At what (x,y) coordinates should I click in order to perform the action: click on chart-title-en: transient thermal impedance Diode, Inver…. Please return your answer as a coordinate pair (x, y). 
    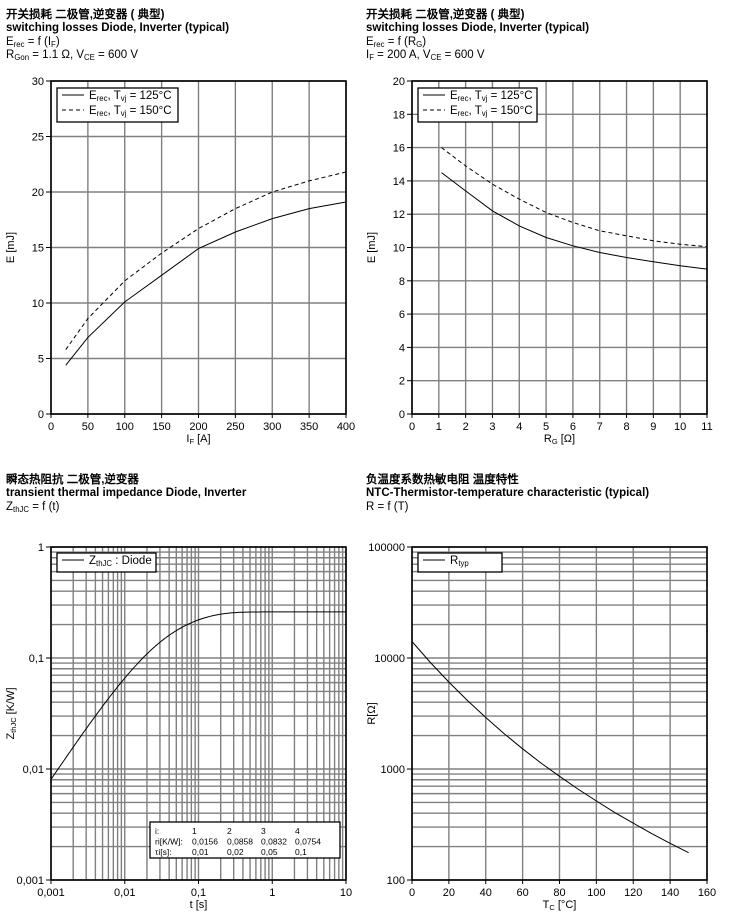
    Looking at the image, I should click on (126, 493).